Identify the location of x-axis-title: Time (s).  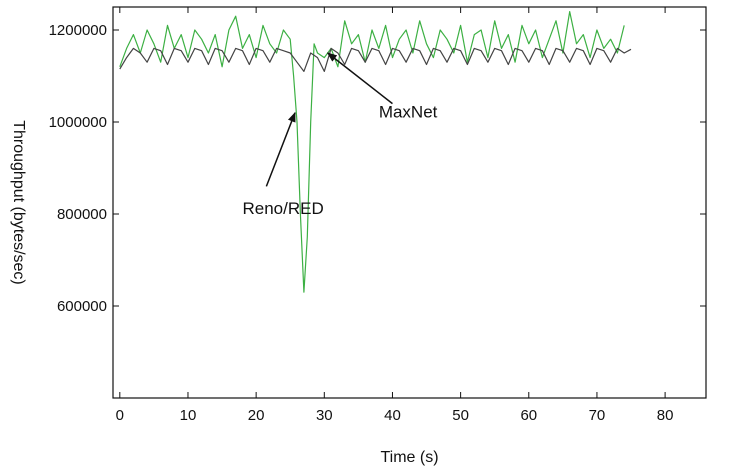
(409, 457).